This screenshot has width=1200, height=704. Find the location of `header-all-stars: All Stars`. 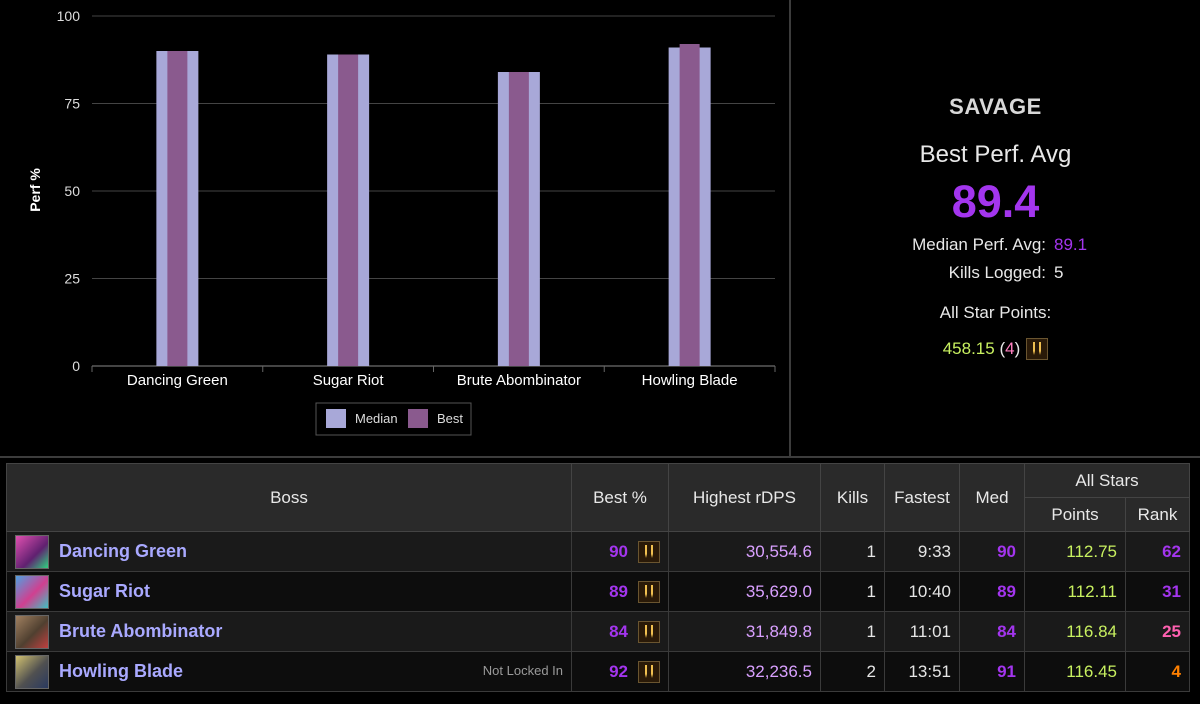

header-all-stars: All Stars is located at coordinates (1107, 480).